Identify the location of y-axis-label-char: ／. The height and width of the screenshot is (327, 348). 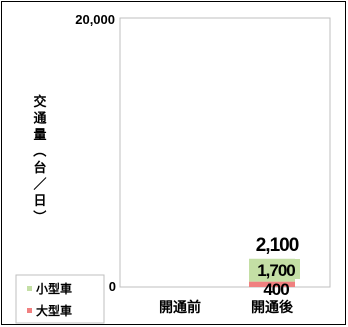
(39, 185).